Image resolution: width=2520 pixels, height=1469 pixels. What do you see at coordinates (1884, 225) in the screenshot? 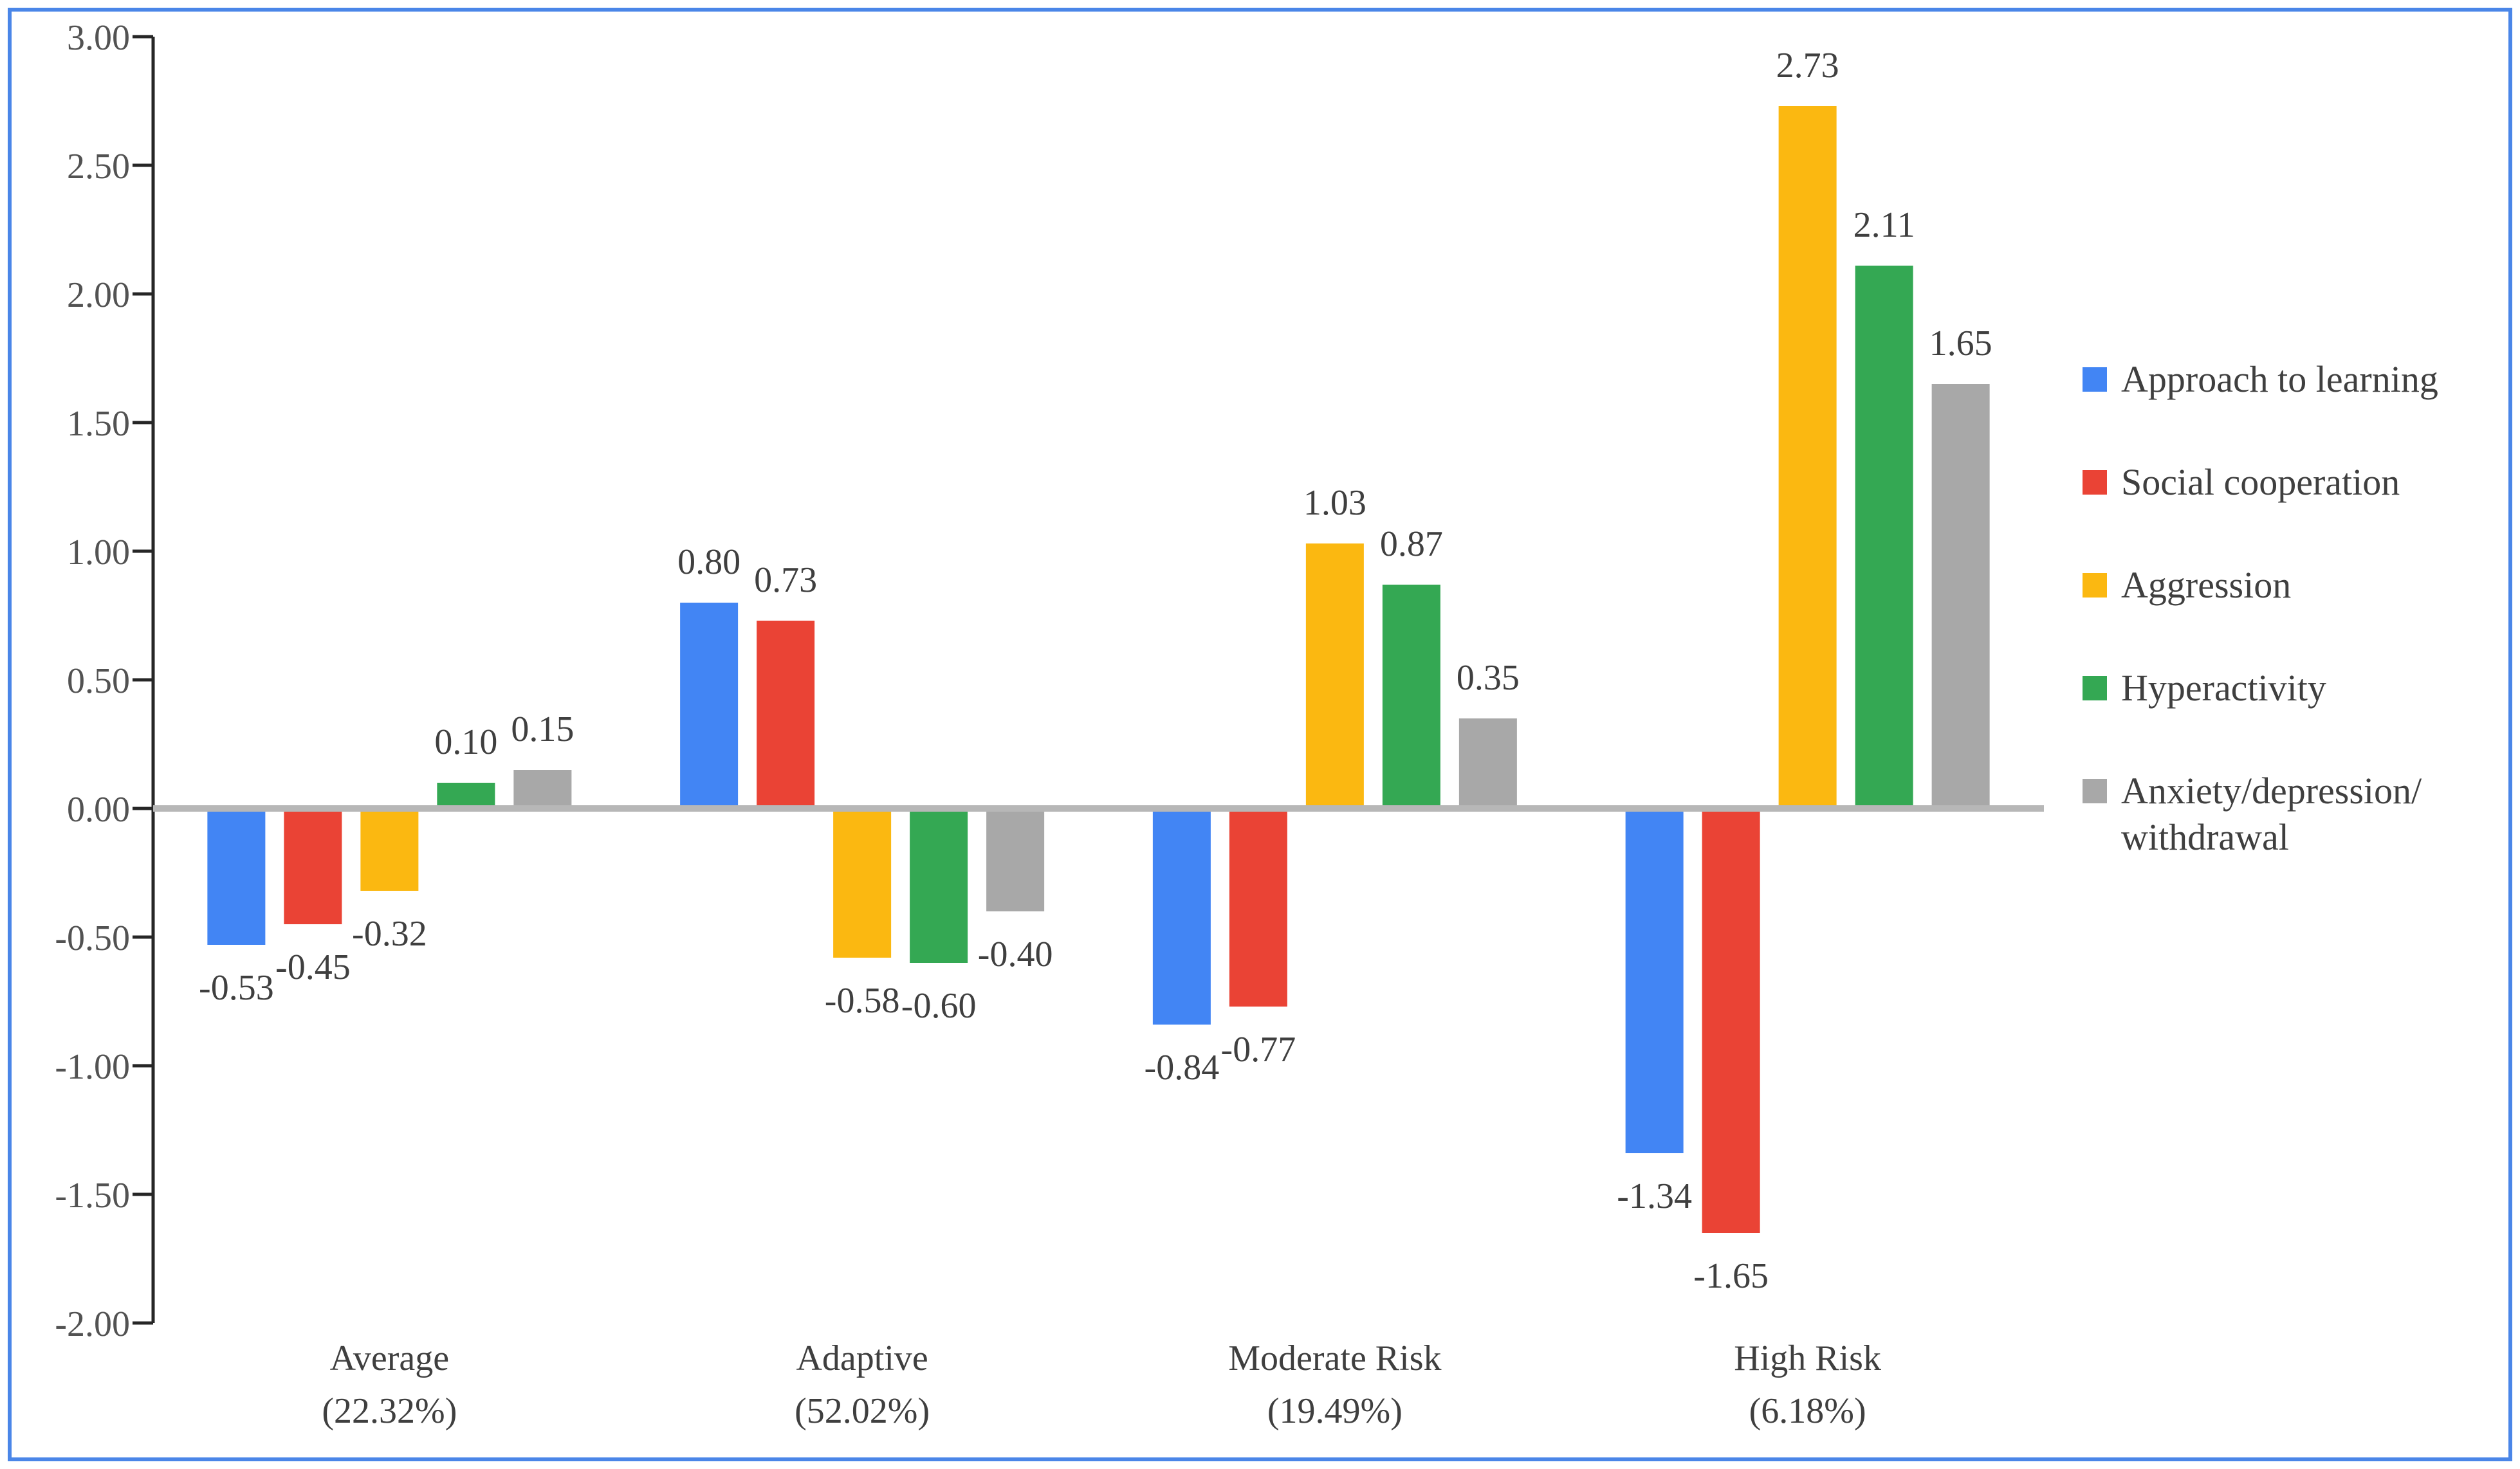
I see `data-label: 2.11` at bounding box center [1884, 225].